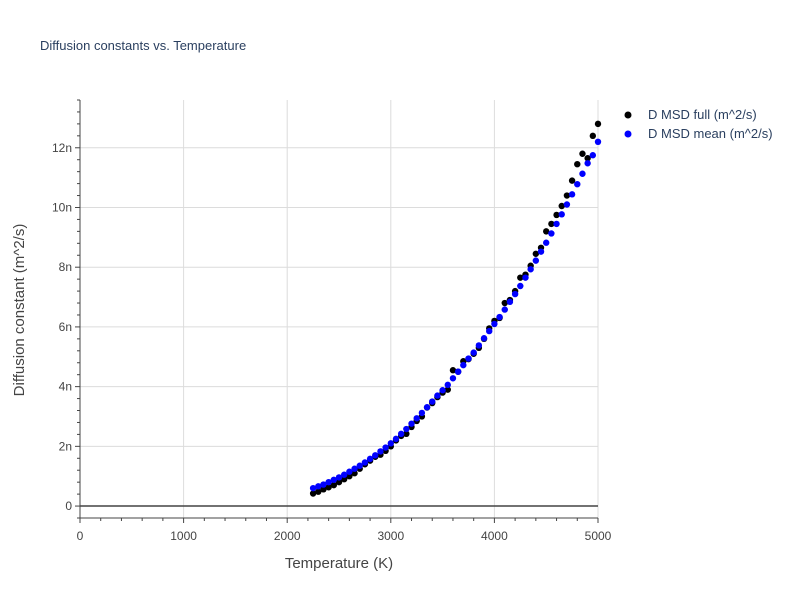 This screenshot has height=600, width=800. What do you see at coordinates (19, 310) in the screenshot?
I see `y-axis-title: Diffusion constant (m^2/s)` at bounding box center [19, 310].